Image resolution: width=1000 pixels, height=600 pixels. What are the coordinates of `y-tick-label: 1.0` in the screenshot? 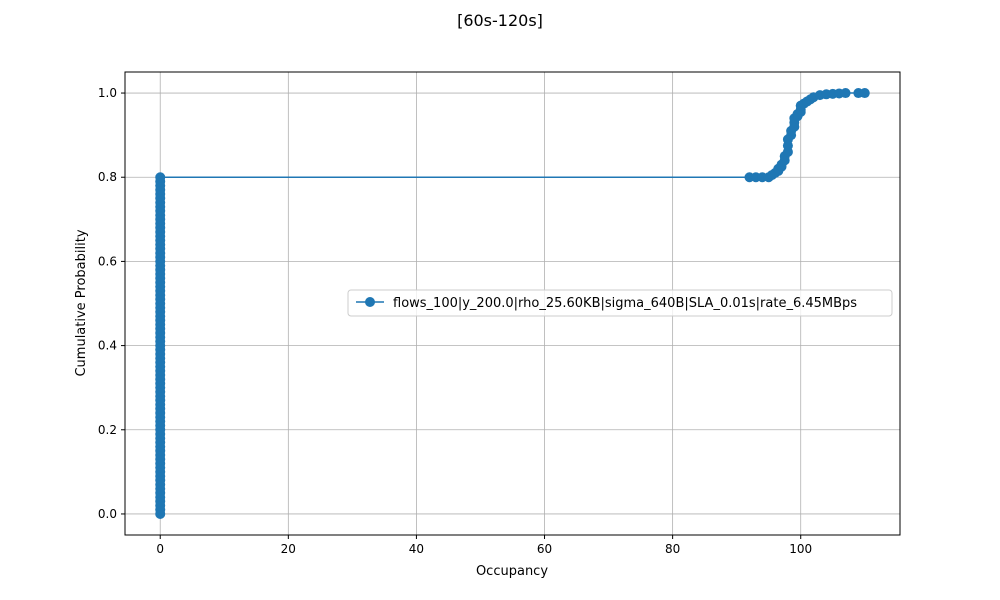 It's located at (107, 93).